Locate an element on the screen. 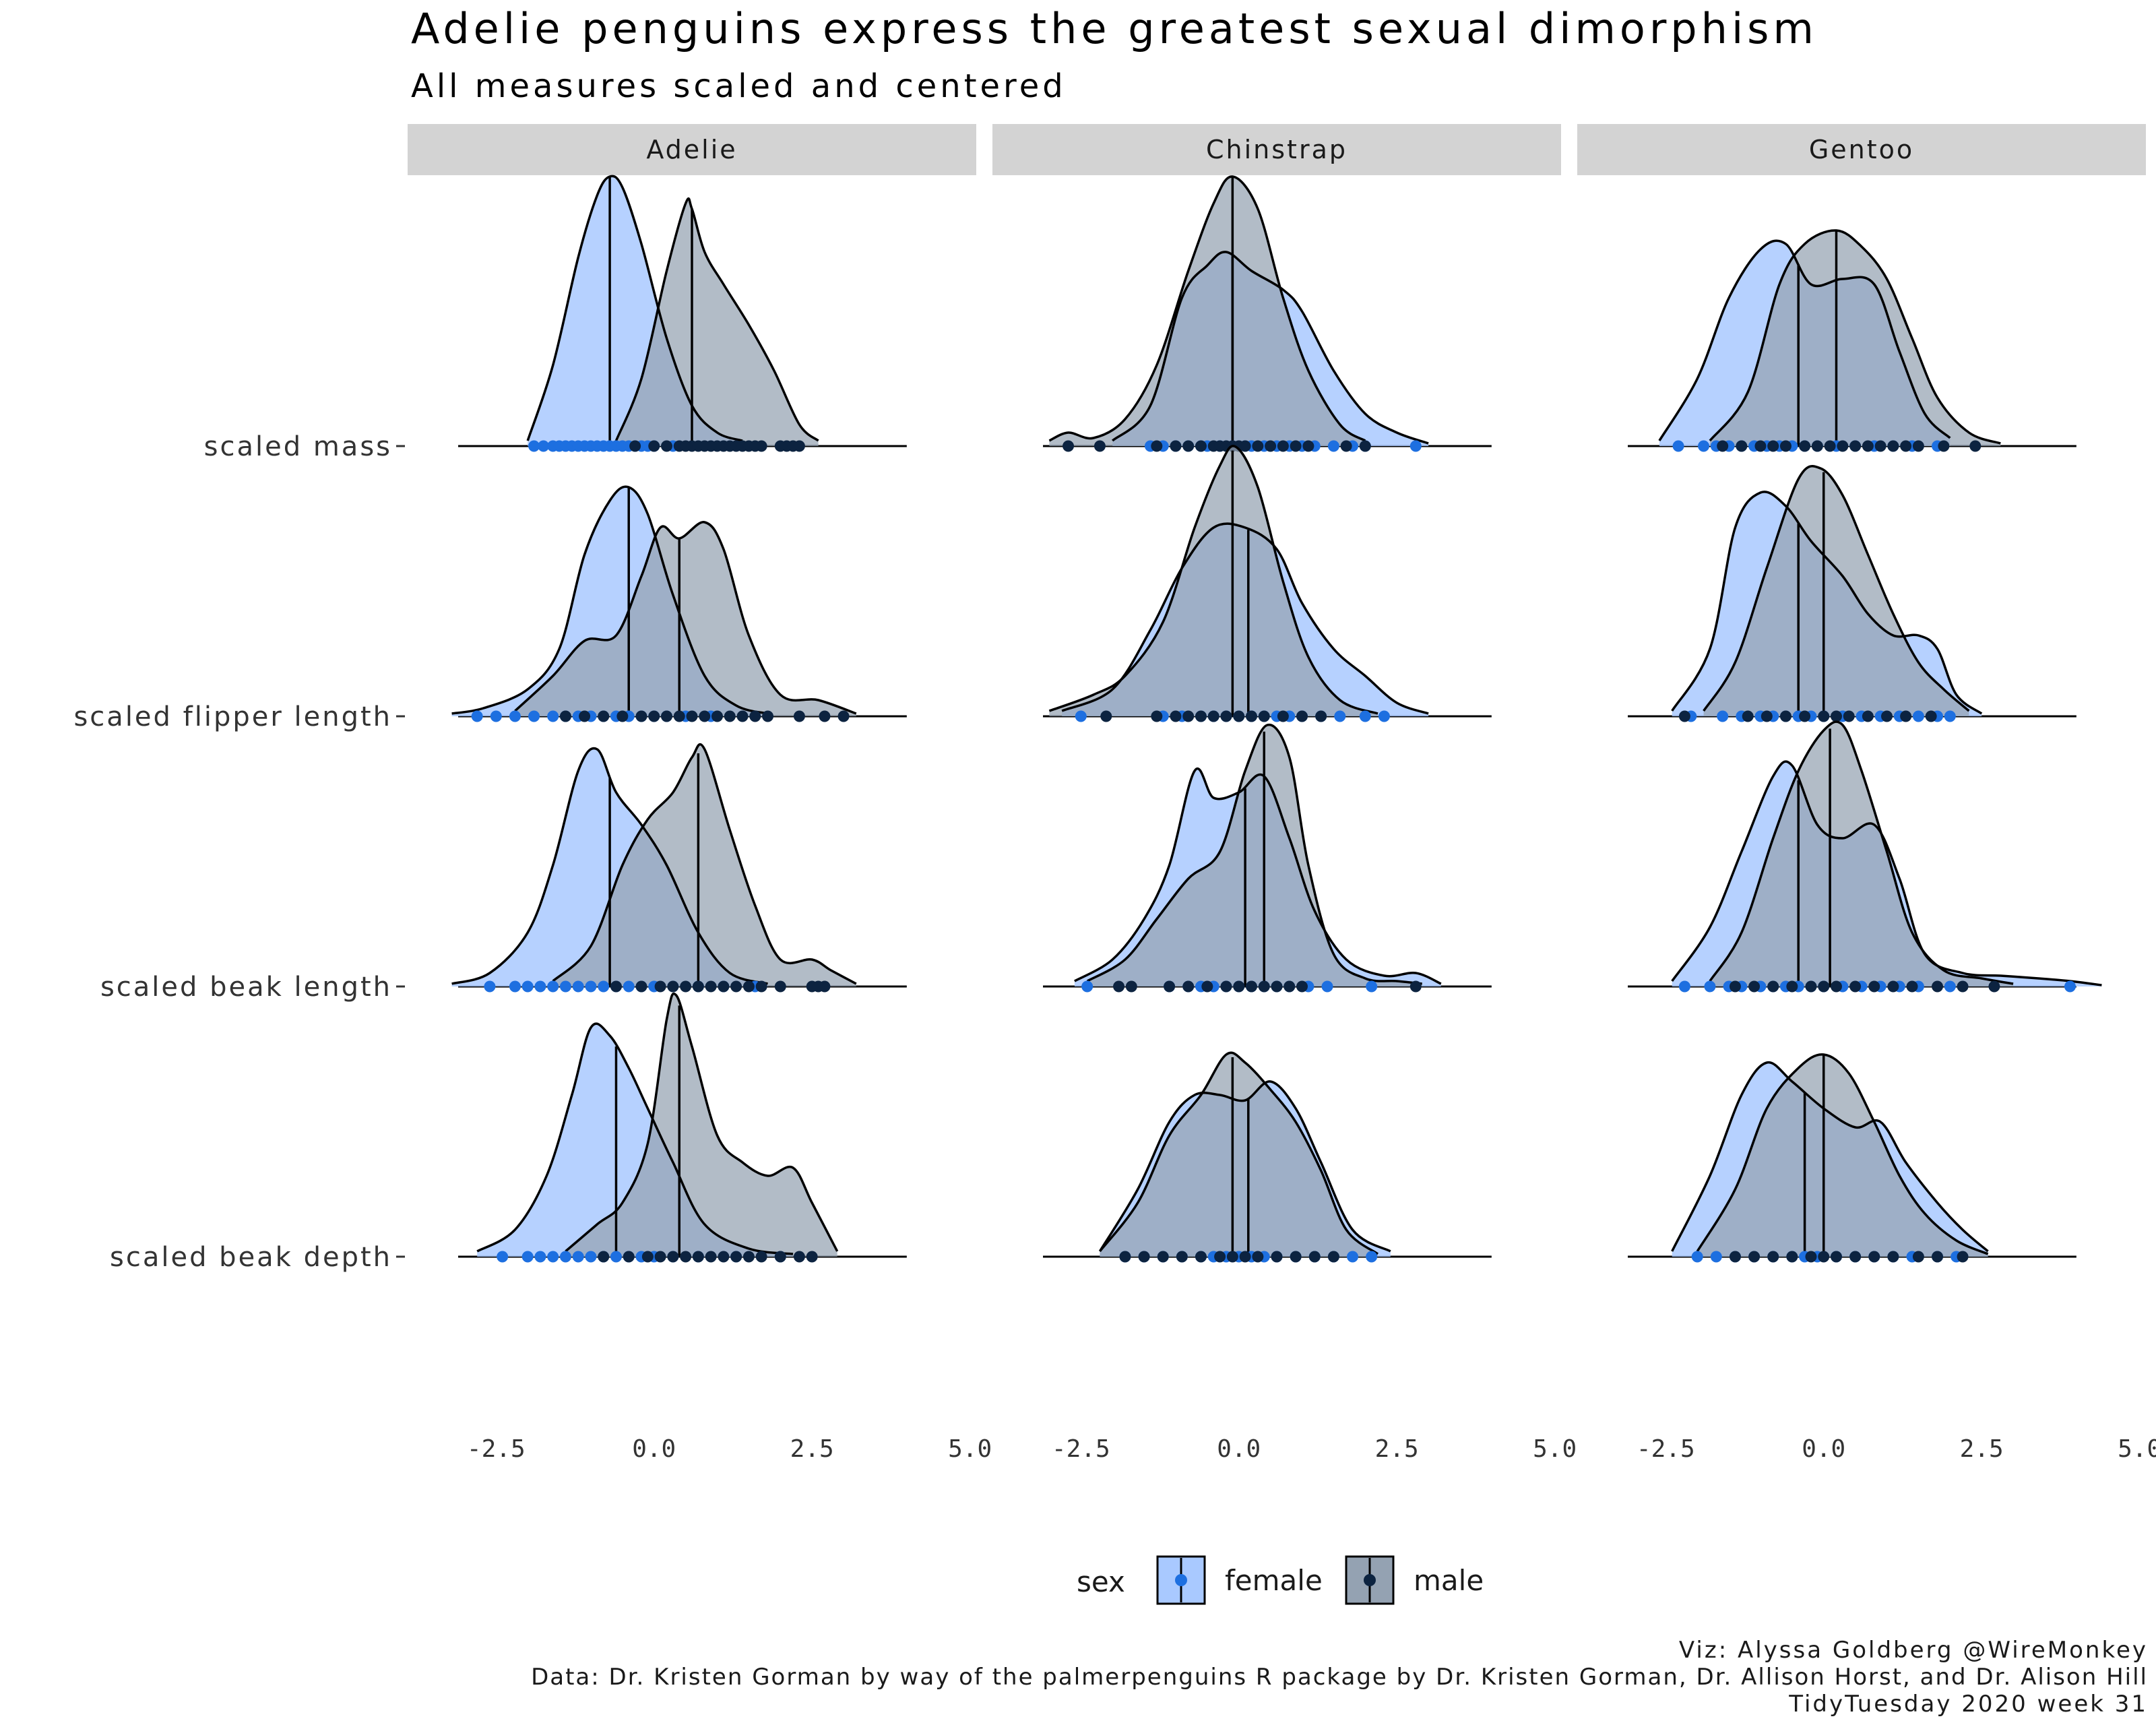  x-tick-label: -2.5 is located at coordinates (1081, 1449).